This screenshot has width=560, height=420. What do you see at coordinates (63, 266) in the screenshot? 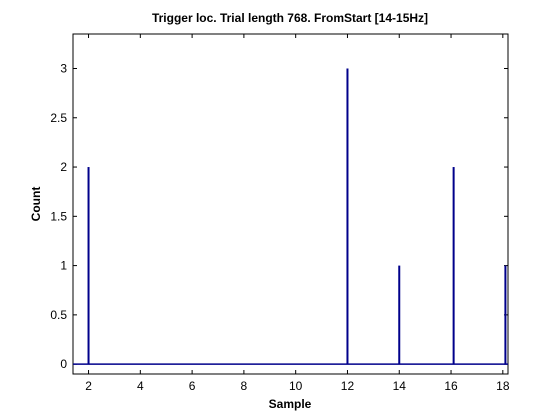
I see `y-tick-label: 1` at bounding box center [63, 266].